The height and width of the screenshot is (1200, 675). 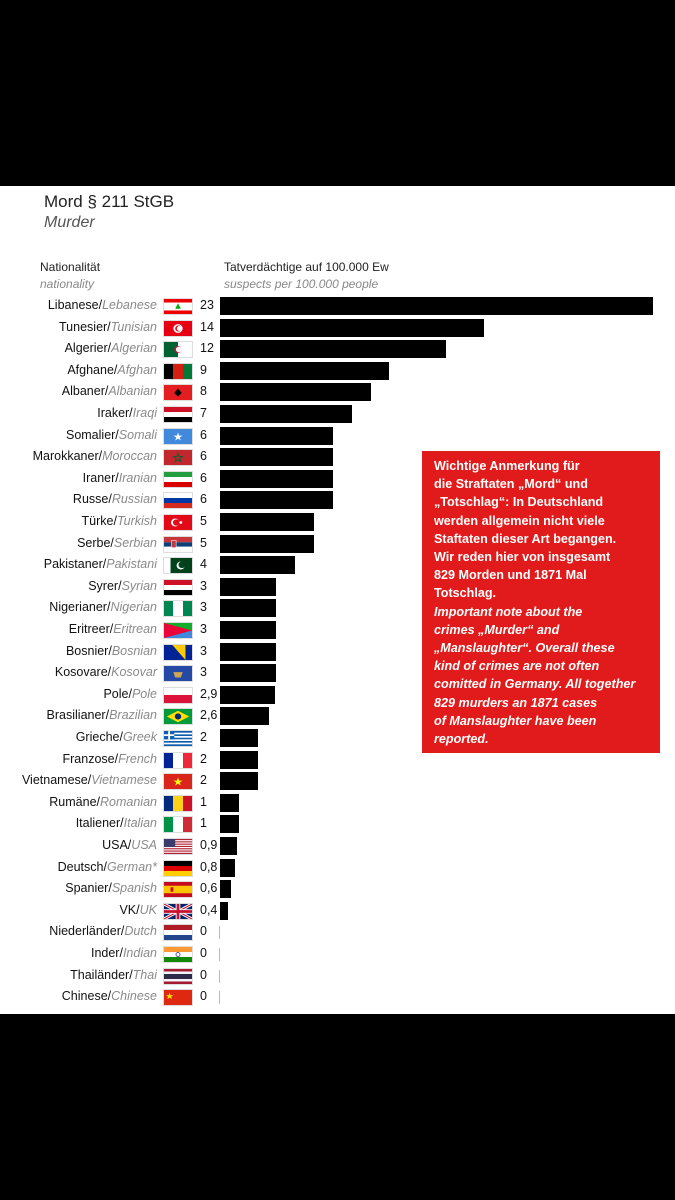 What do you see at coordinates (178, 652) in the screenshot?
I see `bosnia-flag-icon` at bounding box center [178, 652].